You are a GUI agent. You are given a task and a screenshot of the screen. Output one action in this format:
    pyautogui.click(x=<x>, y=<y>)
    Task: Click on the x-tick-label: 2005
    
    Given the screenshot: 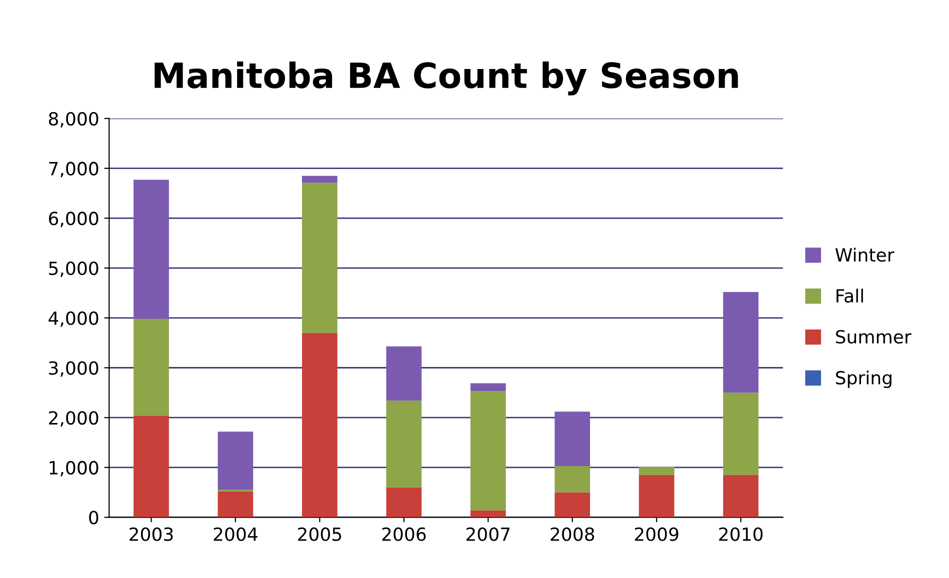 What is the action you would take?
    pyautogui.click(x=320, y=534)
    